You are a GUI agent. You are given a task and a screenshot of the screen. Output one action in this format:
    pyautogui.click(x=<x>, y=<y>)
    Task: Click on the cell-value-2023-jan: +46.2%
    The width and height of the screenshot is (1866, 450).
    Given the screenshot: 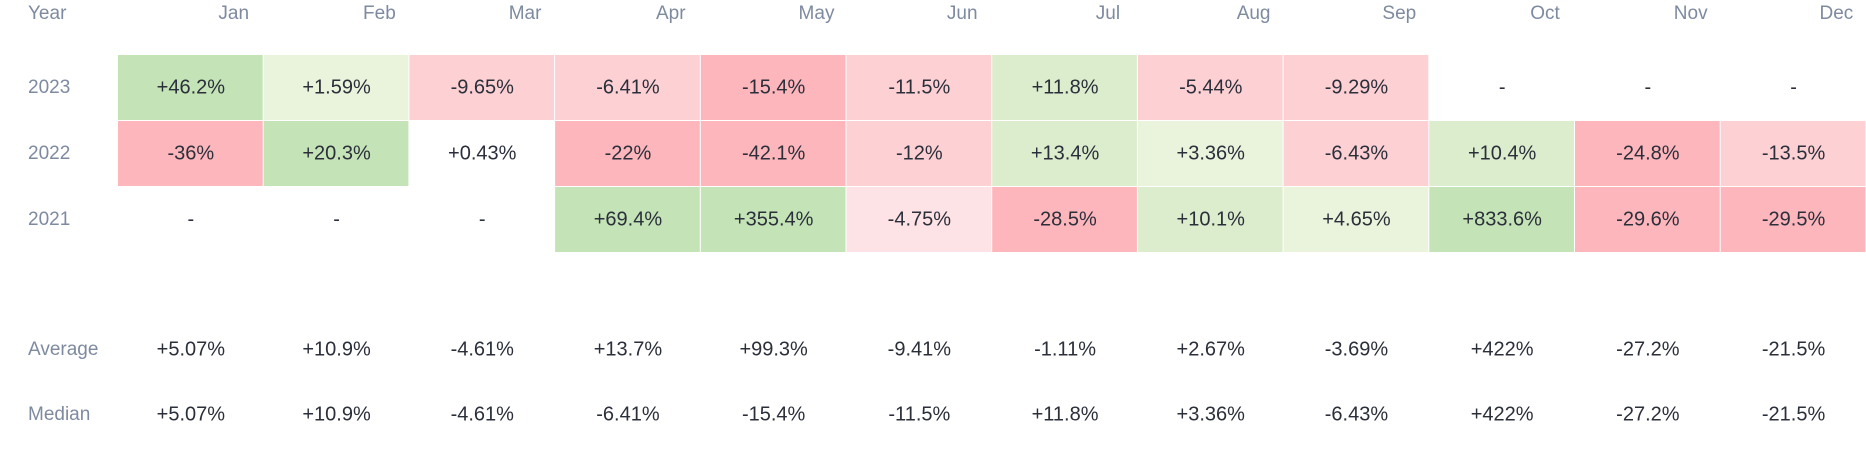 What is the action you would take?
    pyautogui.click(x=191, y=87)
    